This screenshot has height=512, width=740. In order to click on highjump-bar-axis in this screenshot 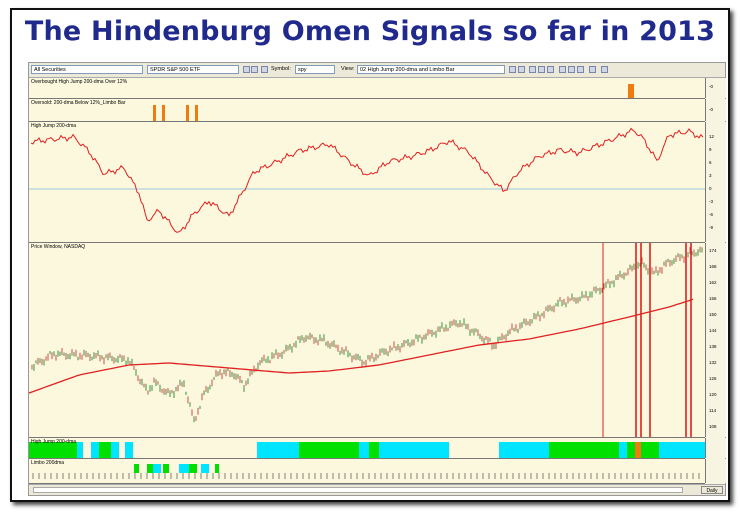, I will do `click(715, 448)`.